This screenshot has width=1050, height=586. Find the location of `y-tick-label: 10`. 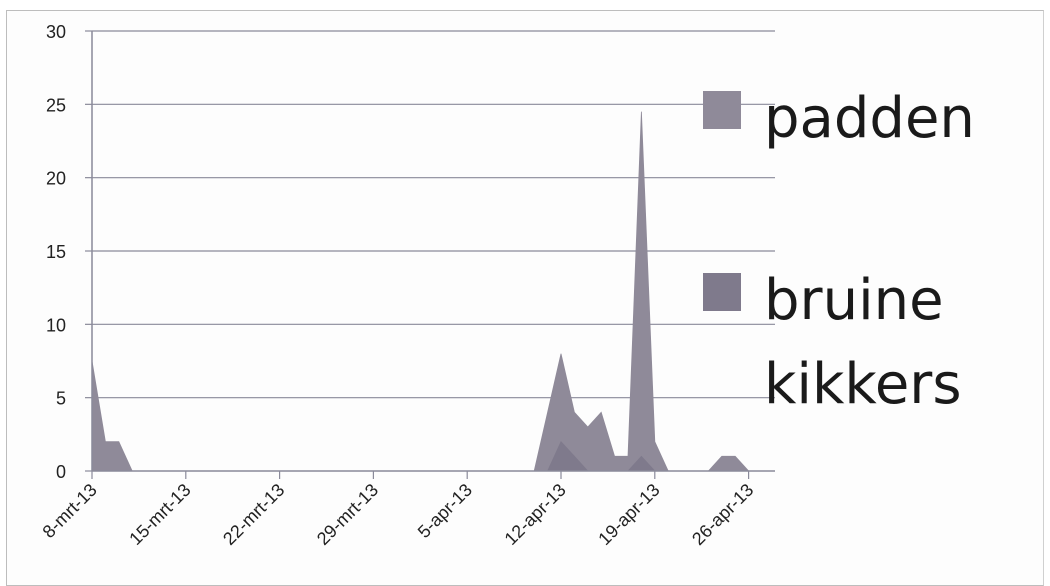

y-tick-label: 10 is located at coordinates (56, 325).